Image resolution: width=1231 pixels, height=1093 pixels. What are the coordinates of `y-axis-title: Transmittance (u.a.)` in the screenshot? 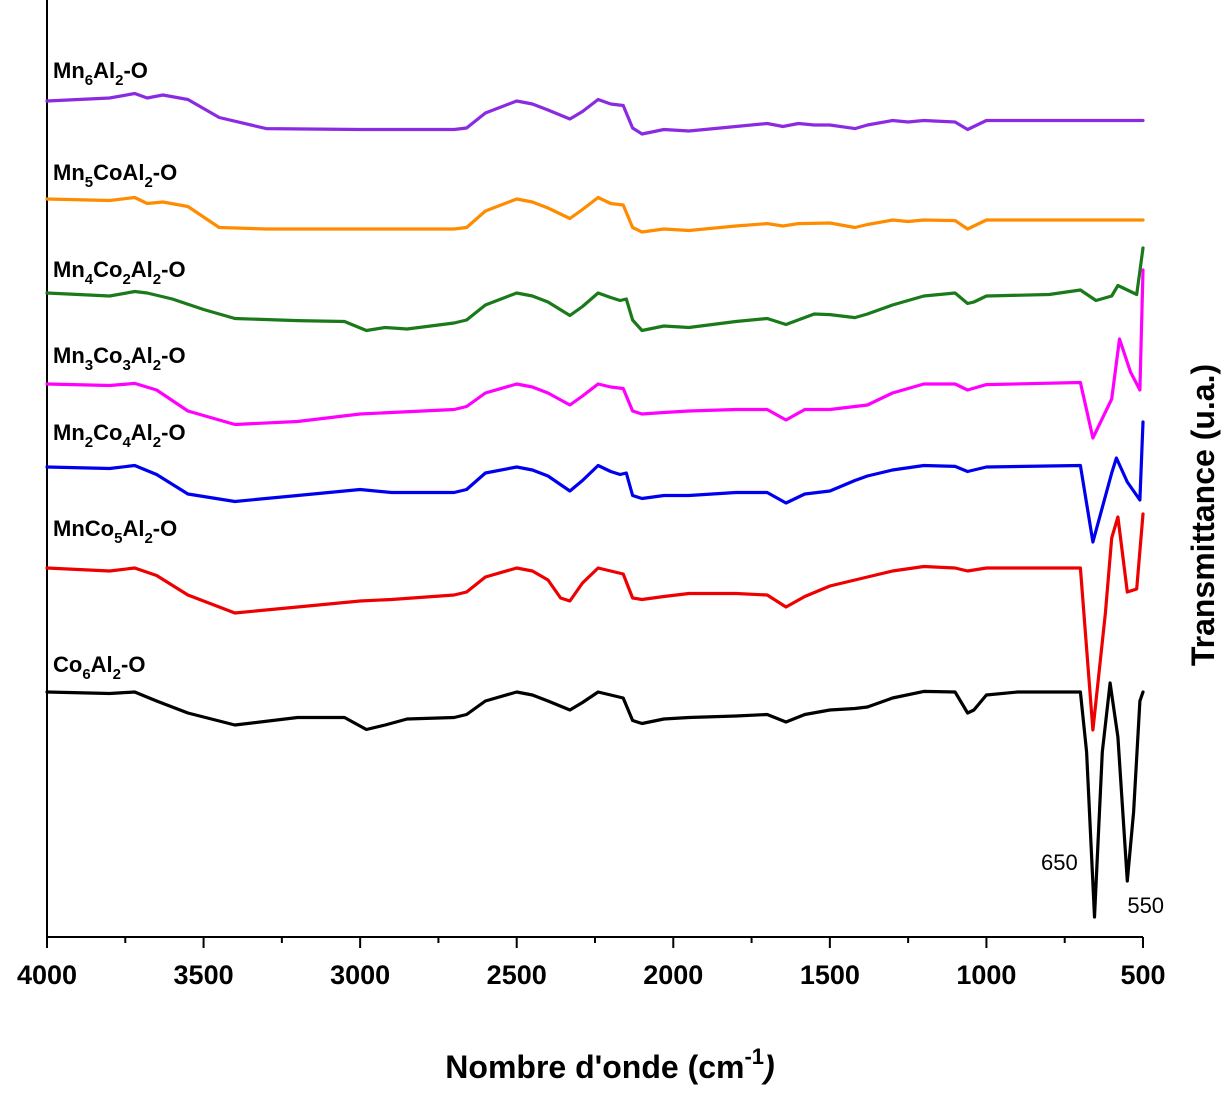 It's located at (1203, 515).